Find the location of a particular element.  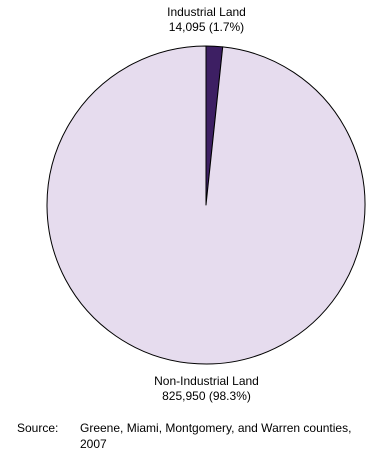

industrial-land-value: 14,095 (1.7%) is located at coordinates (206, 27).